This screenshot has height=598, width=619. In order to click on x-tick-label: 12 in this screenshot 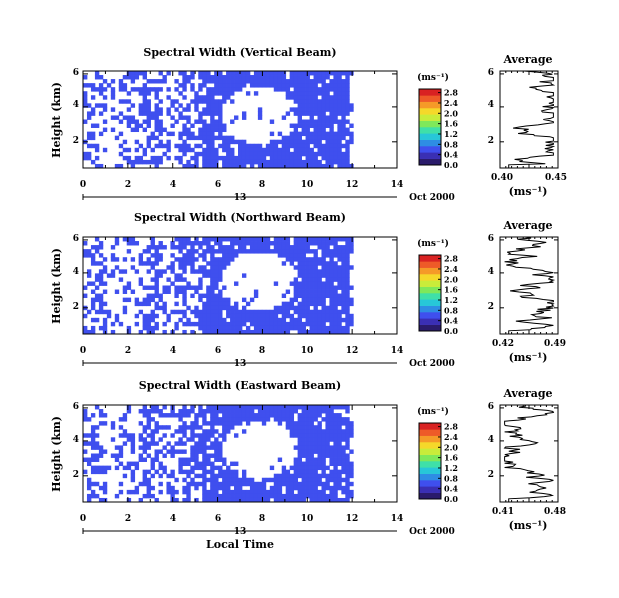, I will do `click(352, 519)`.